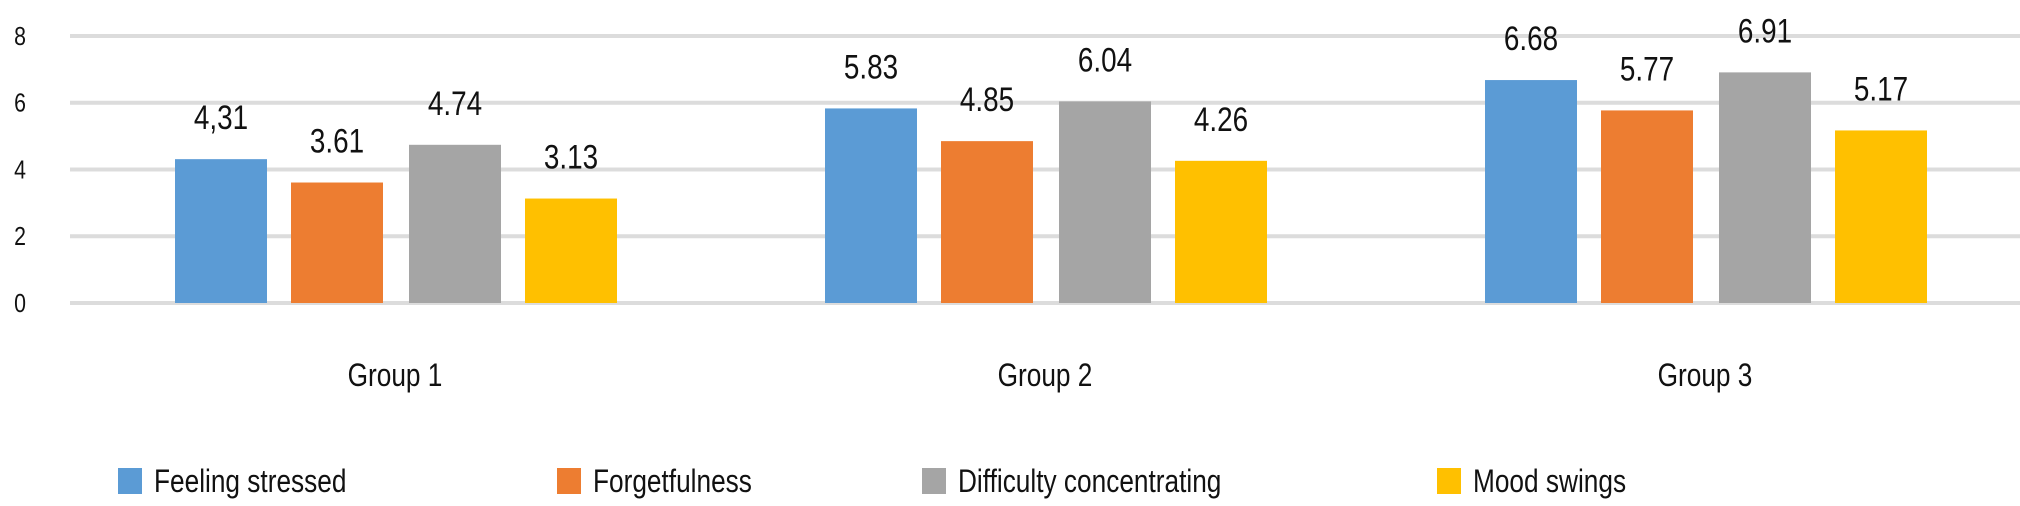 The image size is (2020, 506). I want to click on data-label: 4,31, so click(221, 118).